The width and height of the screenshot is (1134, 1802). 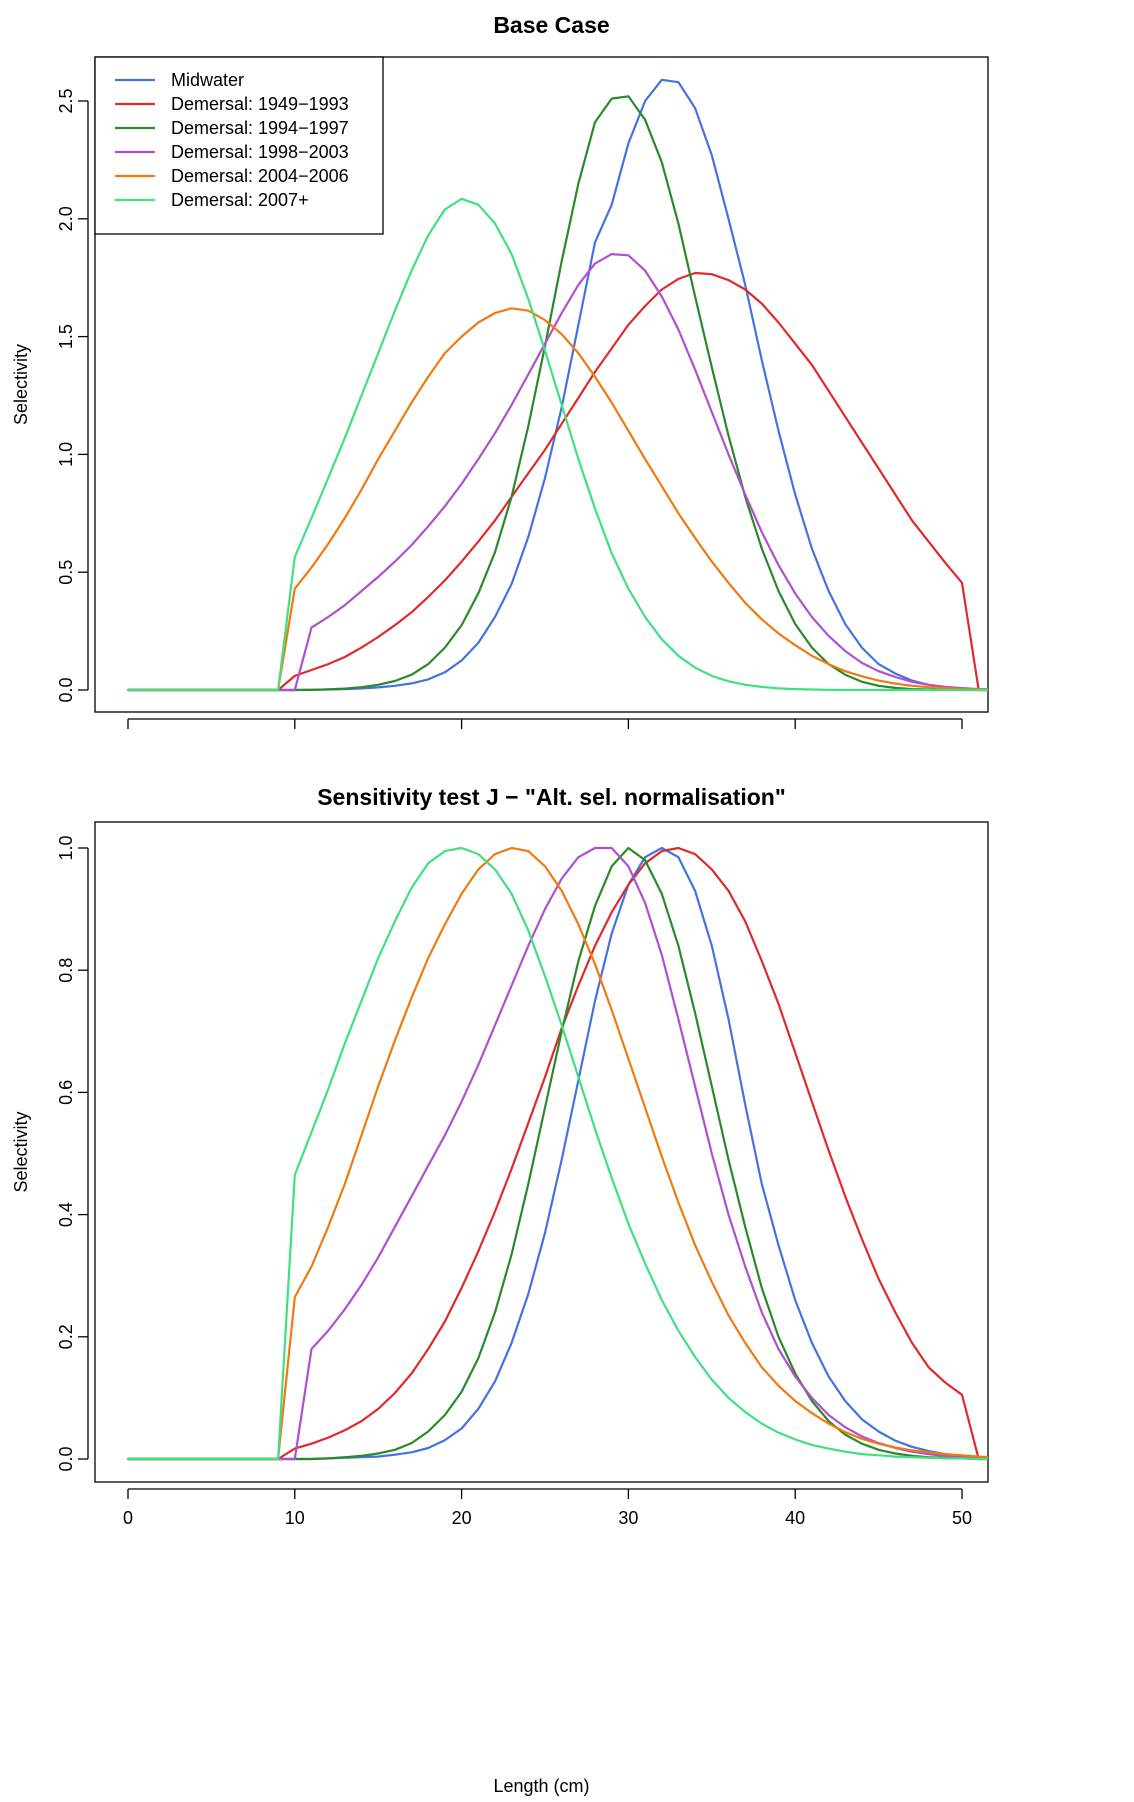 I want to click on legend-label: Demersal: 1998−2003, so click(x=260, y=152).